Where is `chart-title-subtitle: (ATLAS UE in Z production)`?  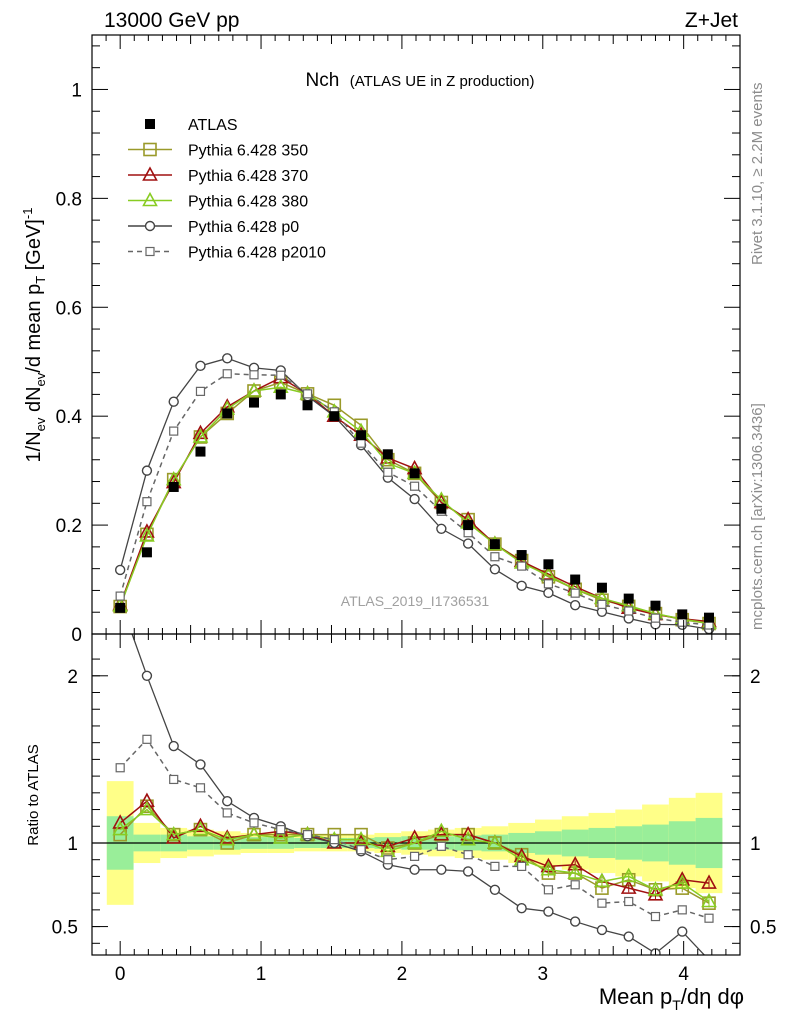 chart-title-subtitle: (ATLAS UE in Z production) is located at coordinates (442, 81).